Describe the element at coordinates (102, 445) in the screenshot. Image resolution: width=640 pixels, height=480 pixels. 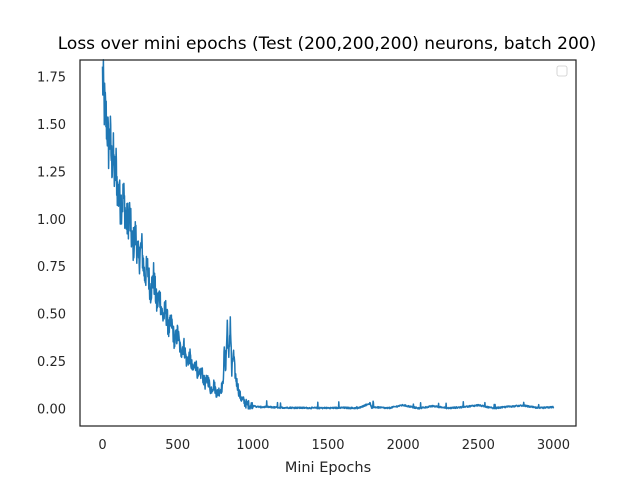
I see `x-tick-label: 0` at that location.